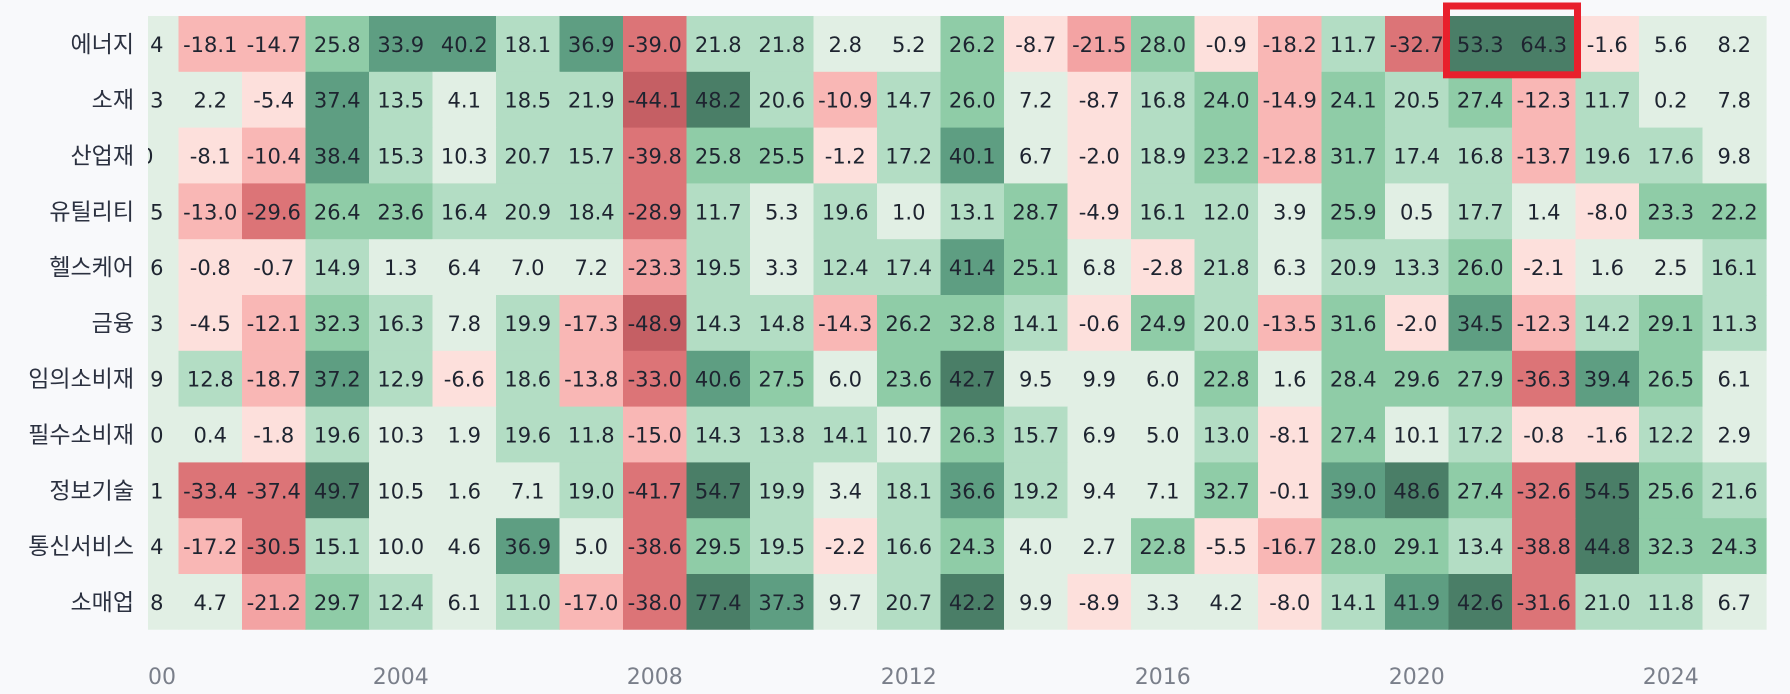 The image size is (1790, 694). Describe the element at coordinates (1671, 677) in the screenshot. I see `x-tick-label: 2024` at that location.